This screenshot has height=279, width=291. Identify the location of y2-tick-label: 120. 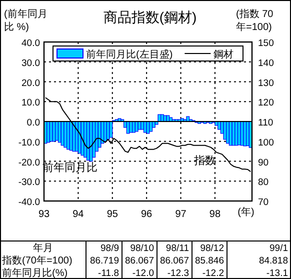
(266, 103).